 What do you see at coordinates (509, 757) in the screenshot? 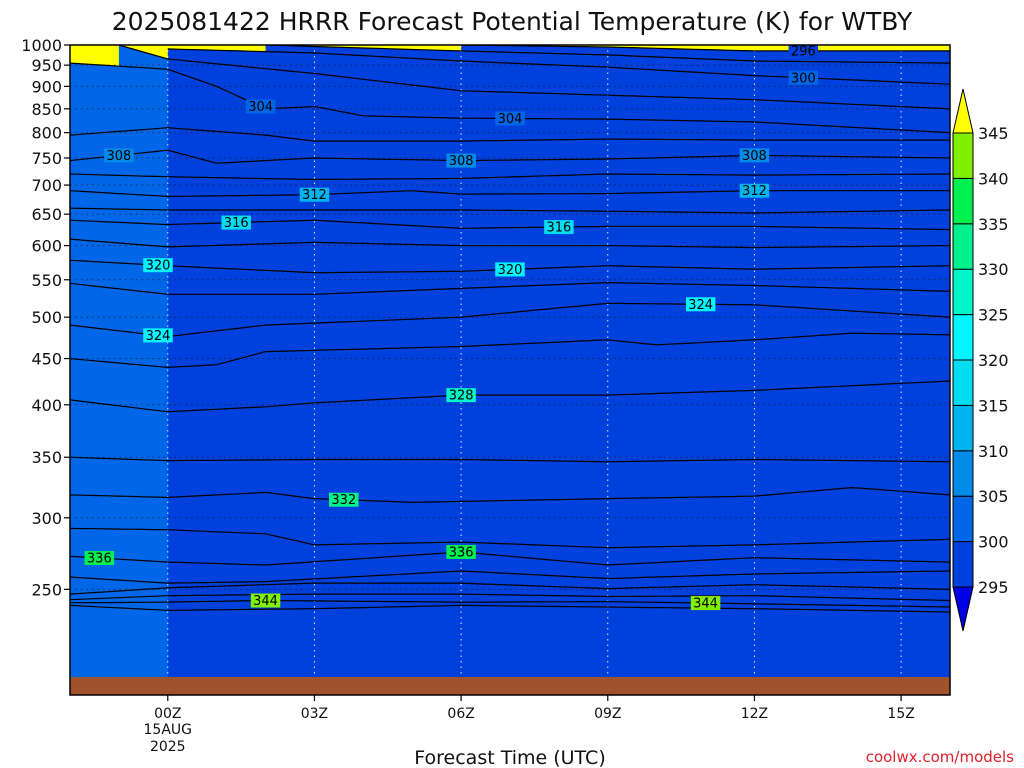
I see `x-axis-label: Forecast Time (UTC)` at bounding box center [509, 757].